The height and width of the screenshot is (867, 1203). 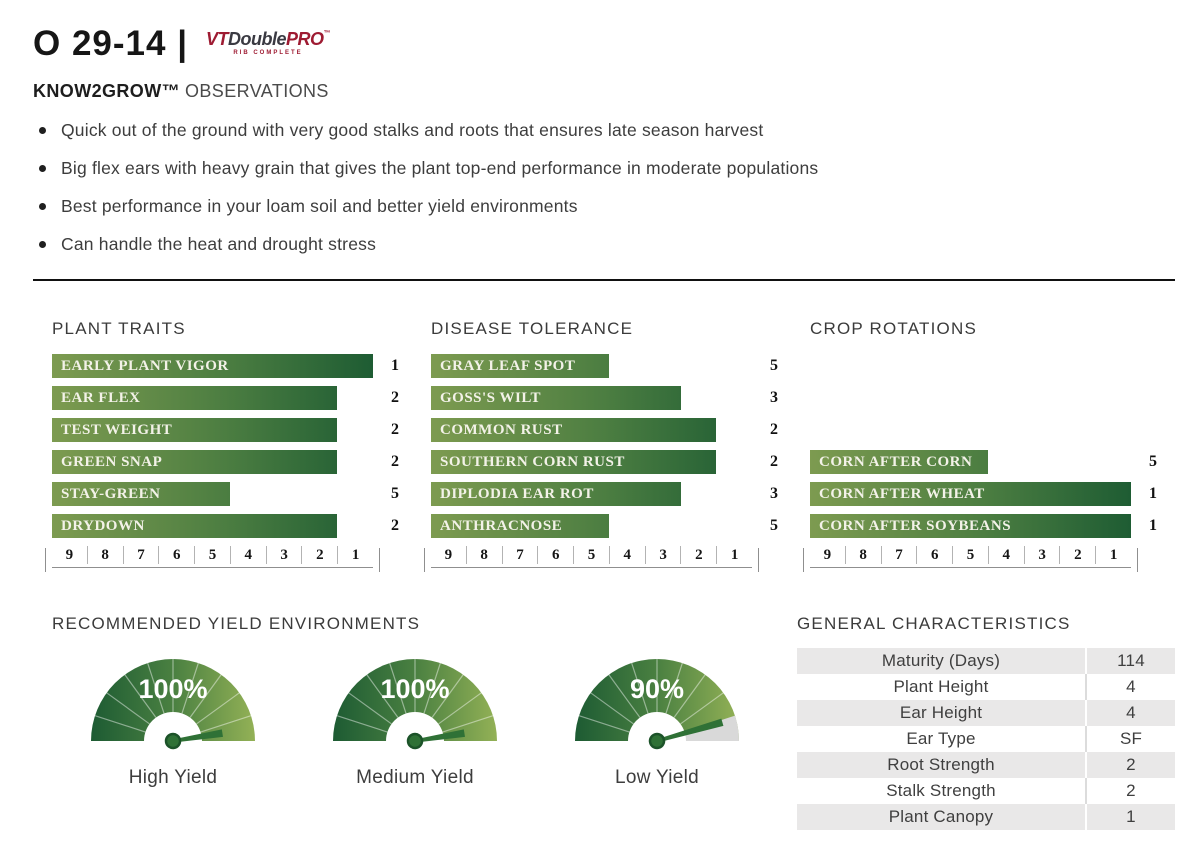 I want to click on gauge-low-yield: 90% Low Yield, so click(x=657, y=716).